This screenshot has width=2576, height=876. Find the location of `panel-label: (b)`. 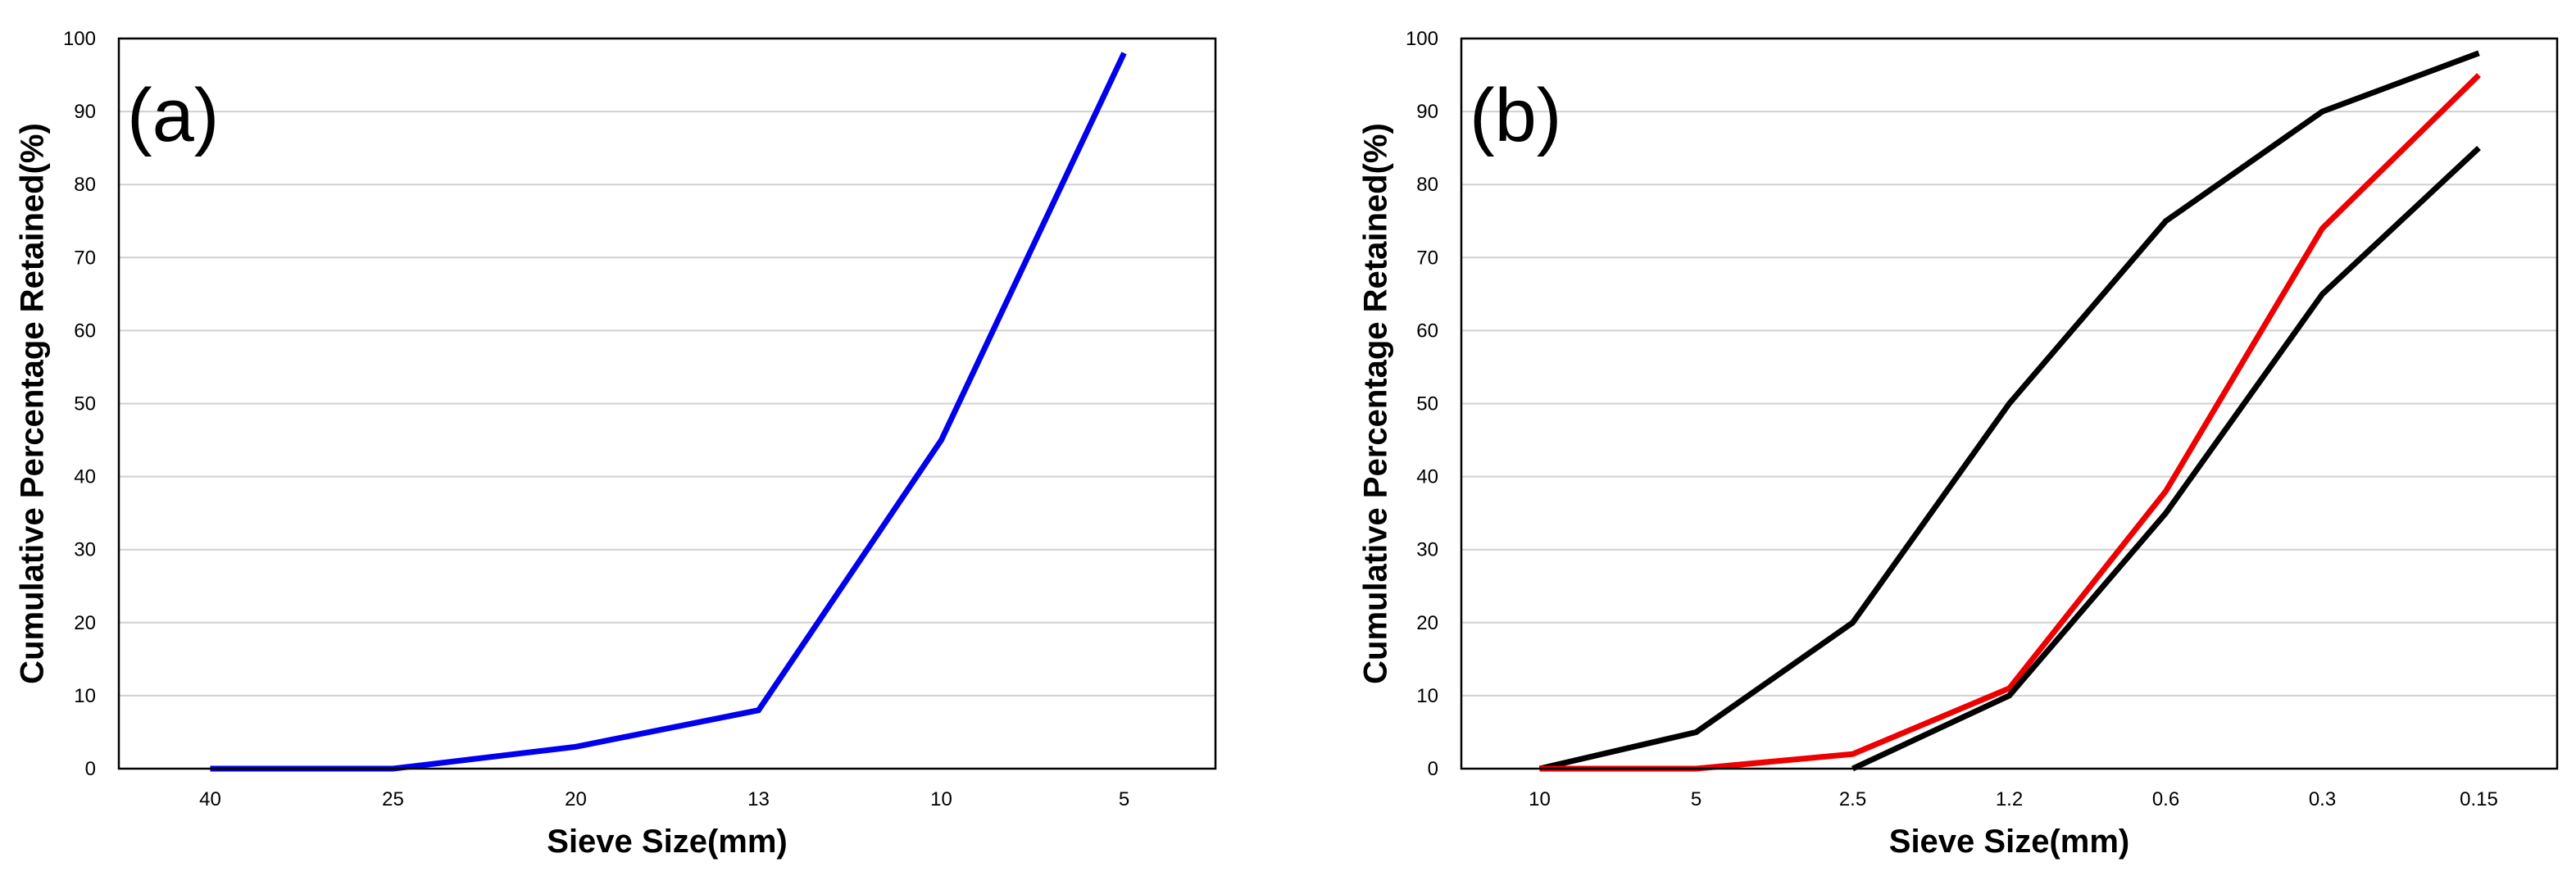

panel-label: (b) is located at coordinates (1515, 115).